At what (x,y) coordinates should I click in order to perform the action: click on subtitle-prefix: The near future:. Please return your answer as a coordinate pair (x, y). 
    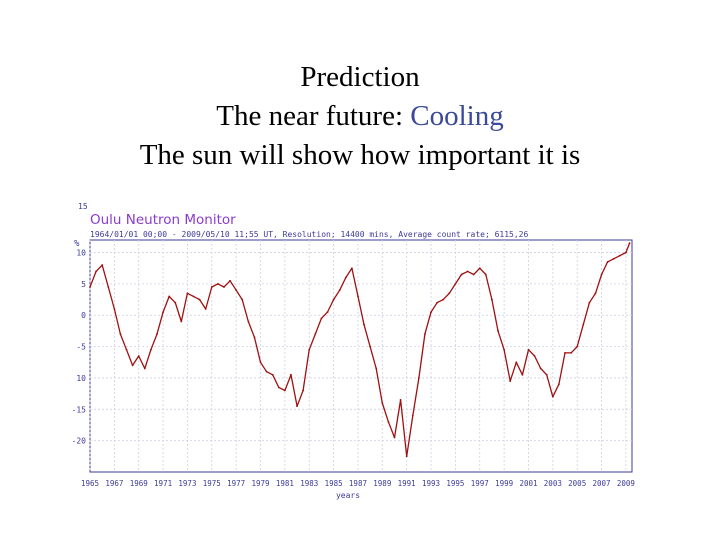
    Looking at the image, I should click on (313, 116).